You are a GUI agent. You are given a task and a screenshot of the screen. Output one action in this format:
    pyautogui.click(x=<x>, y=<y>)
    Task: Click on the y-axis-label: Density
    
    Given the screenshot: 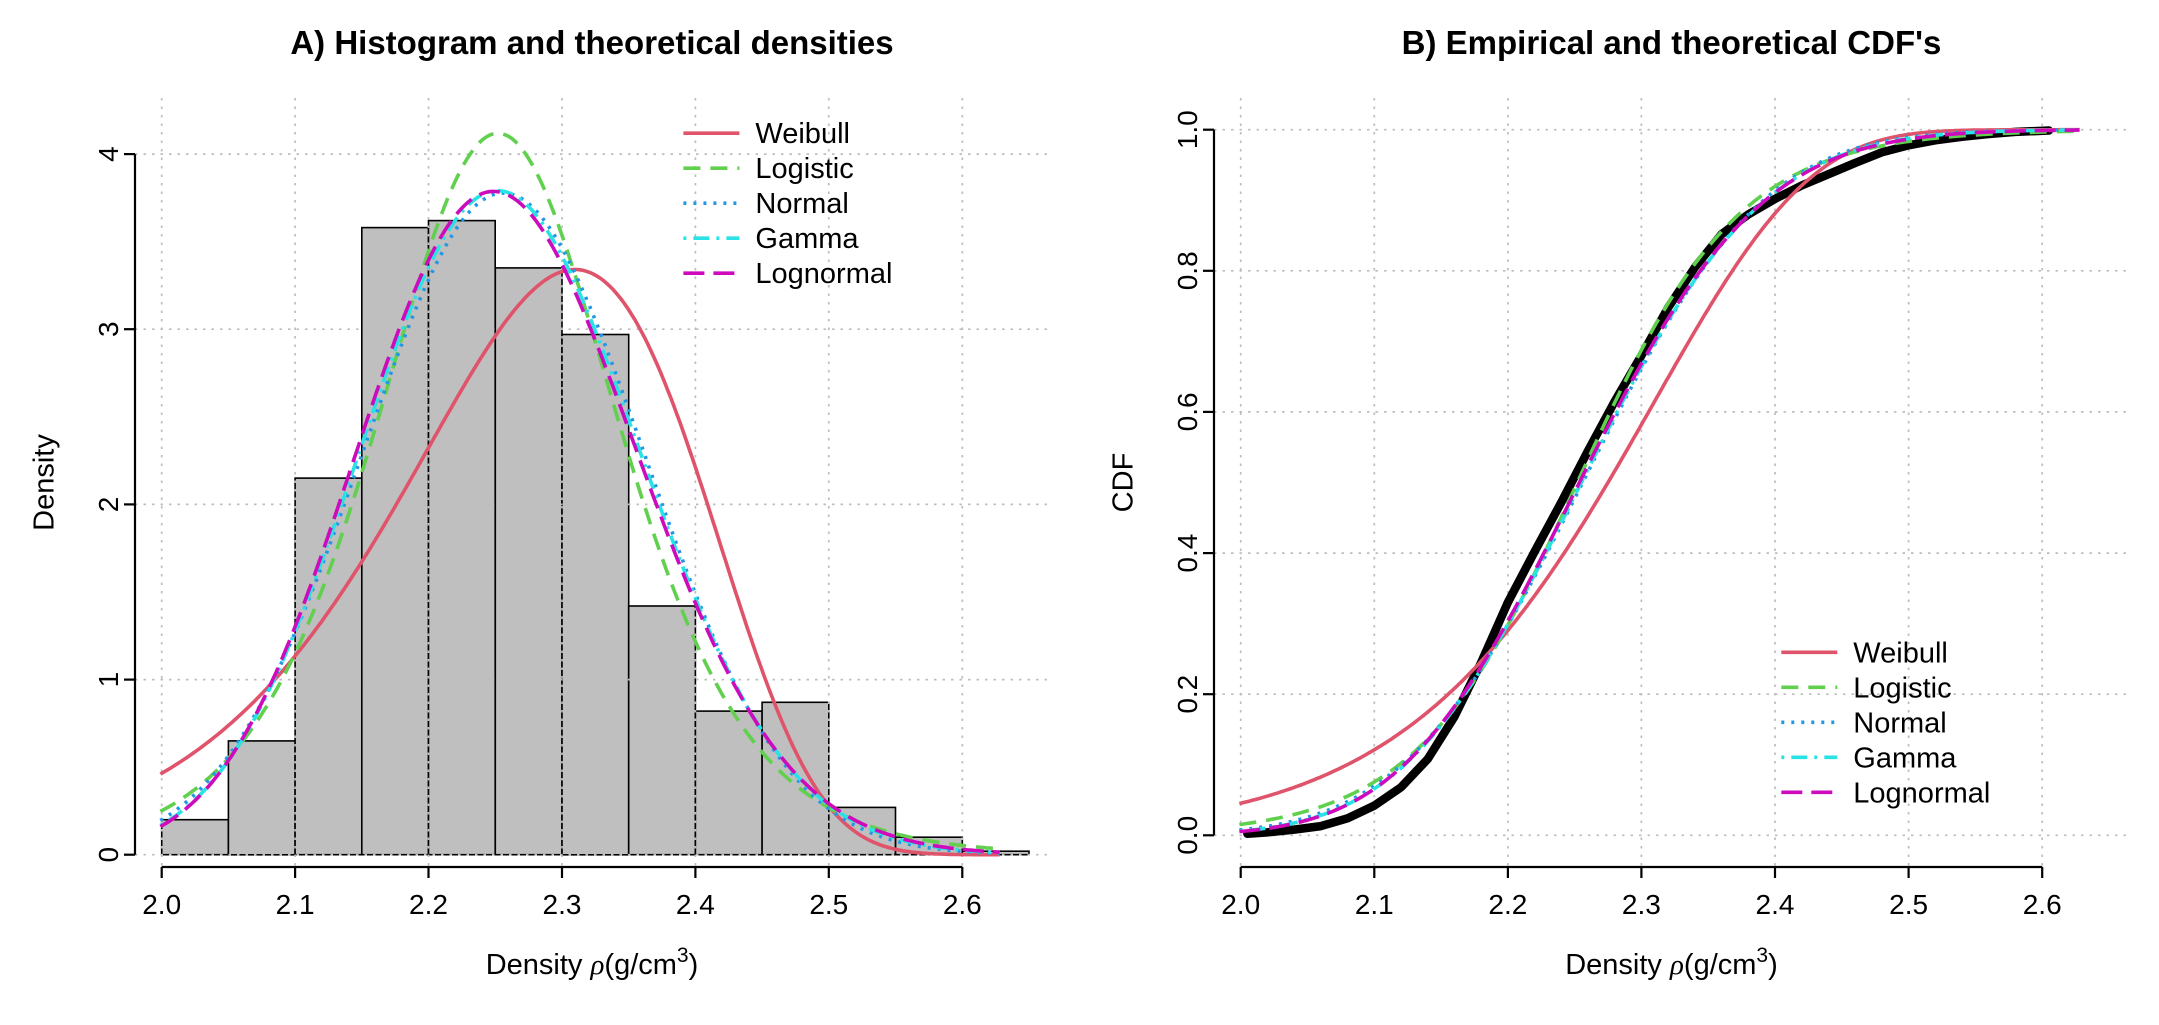 What is the action you would take?
    pyautogui.click(x=45, y=482)
    